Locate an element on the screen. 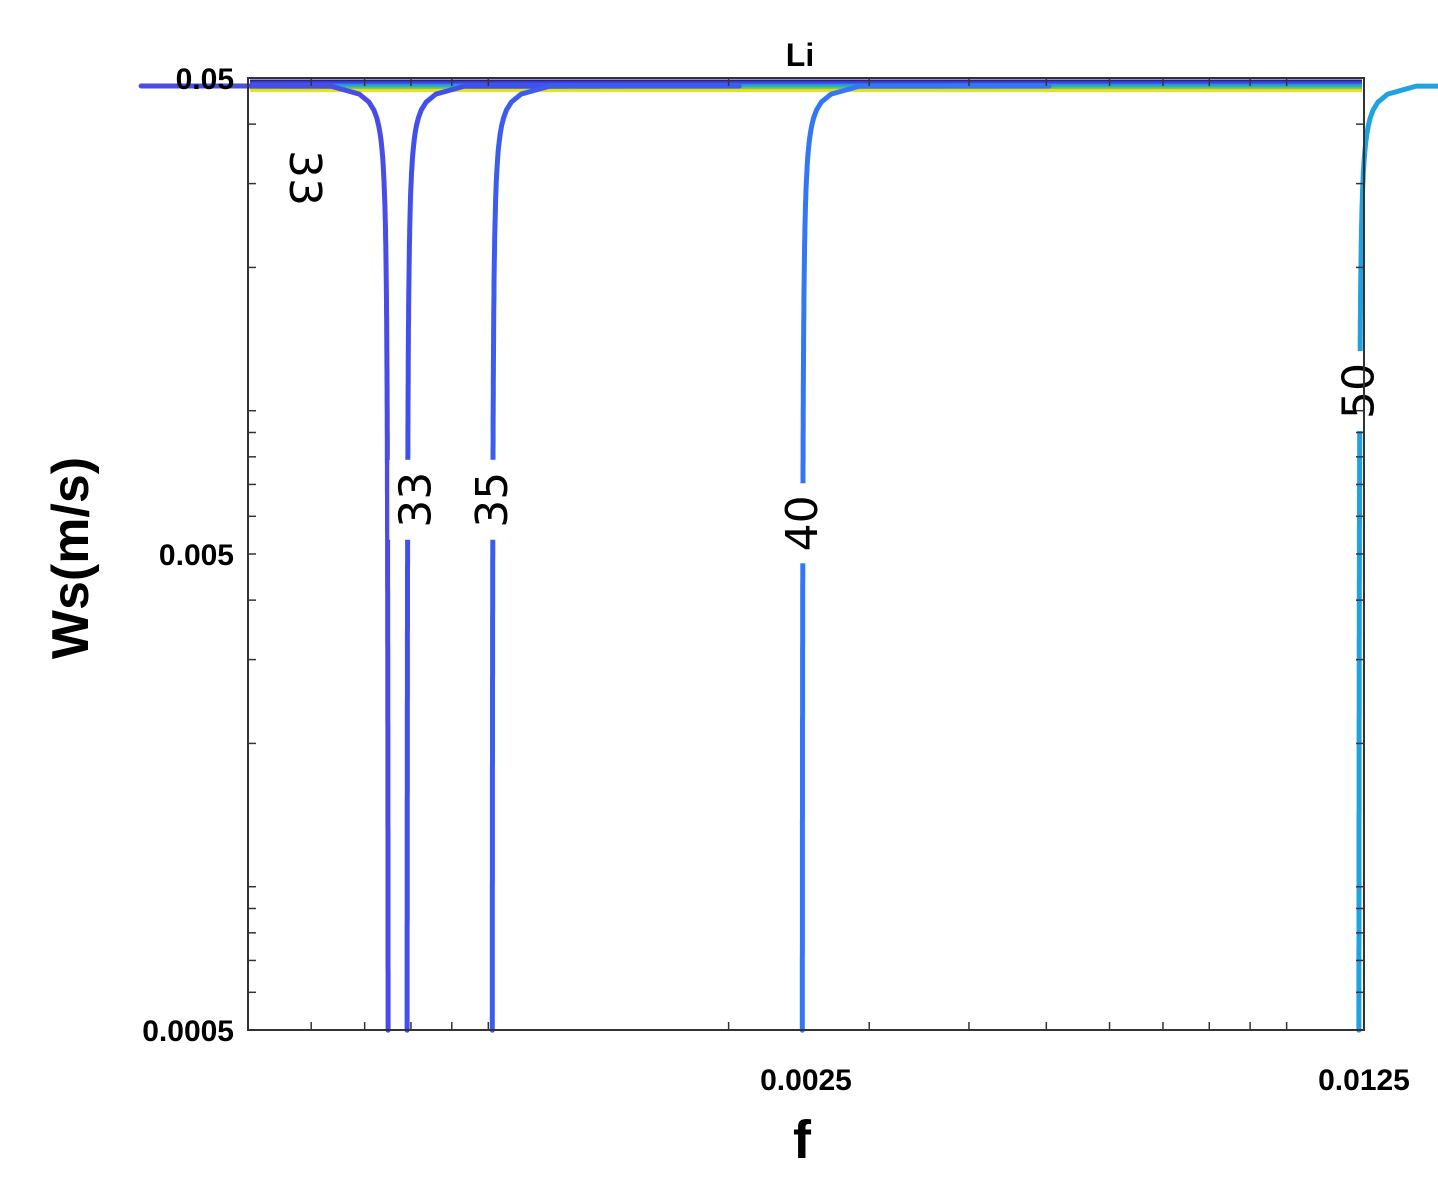  y-tick-label: 0.05 is located at coordinates (205, 79).